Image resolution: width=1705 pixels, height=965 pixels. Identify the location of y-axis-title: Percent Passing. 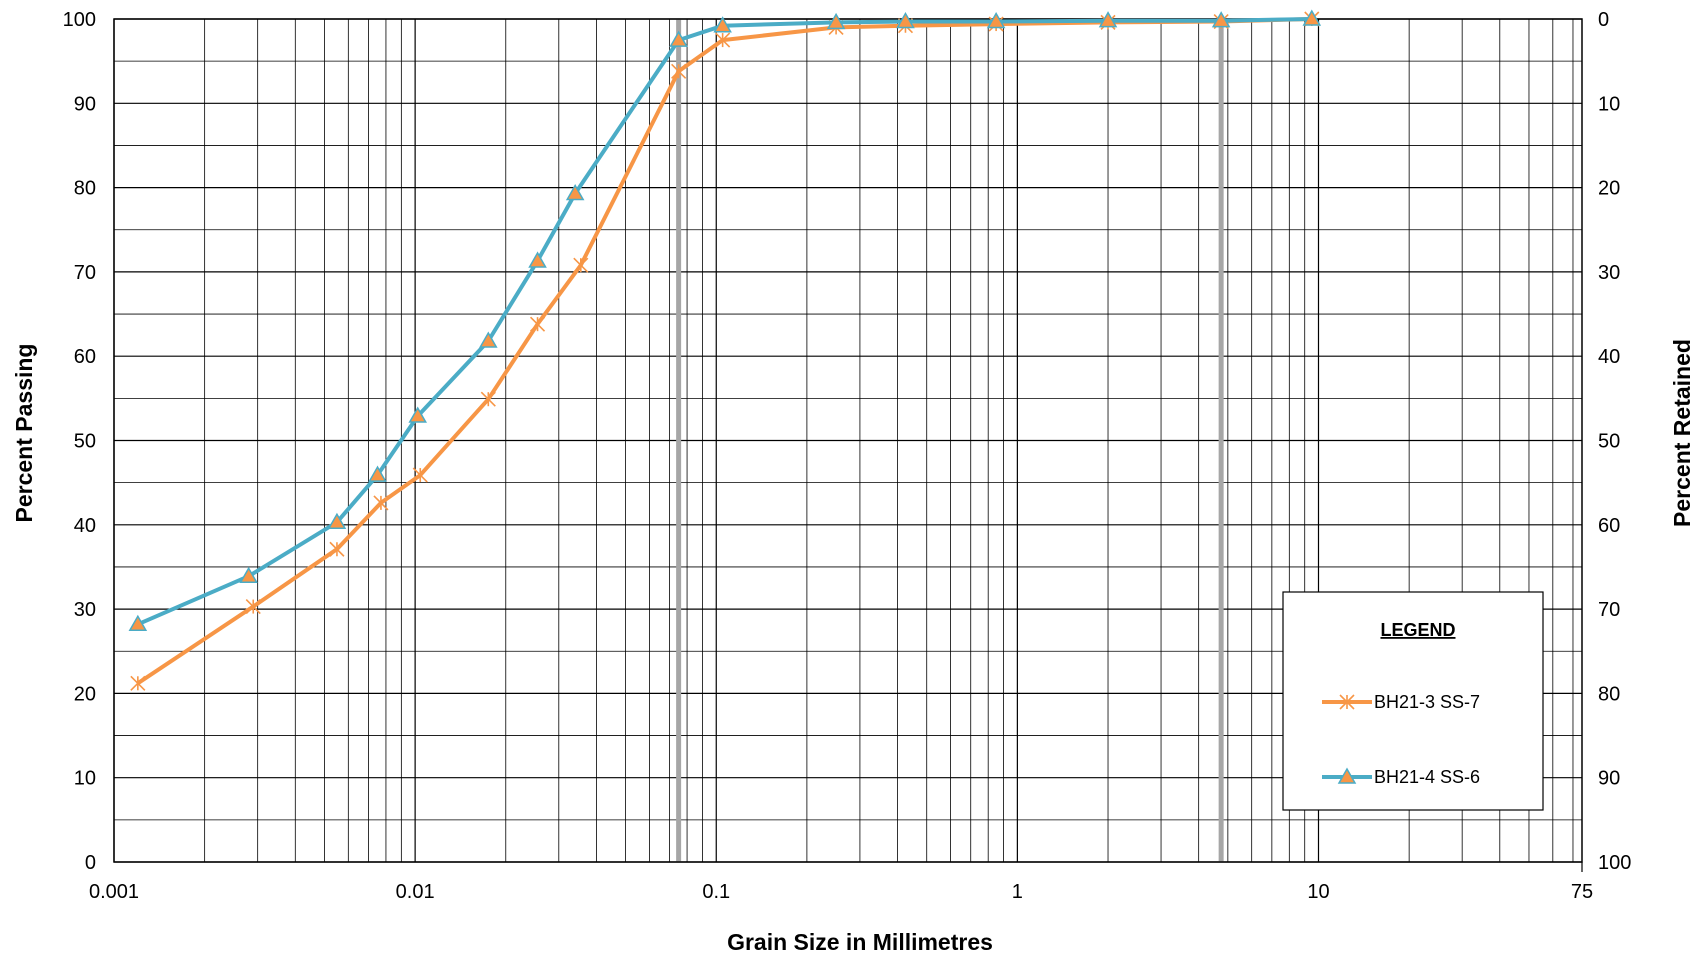
(24, 433).